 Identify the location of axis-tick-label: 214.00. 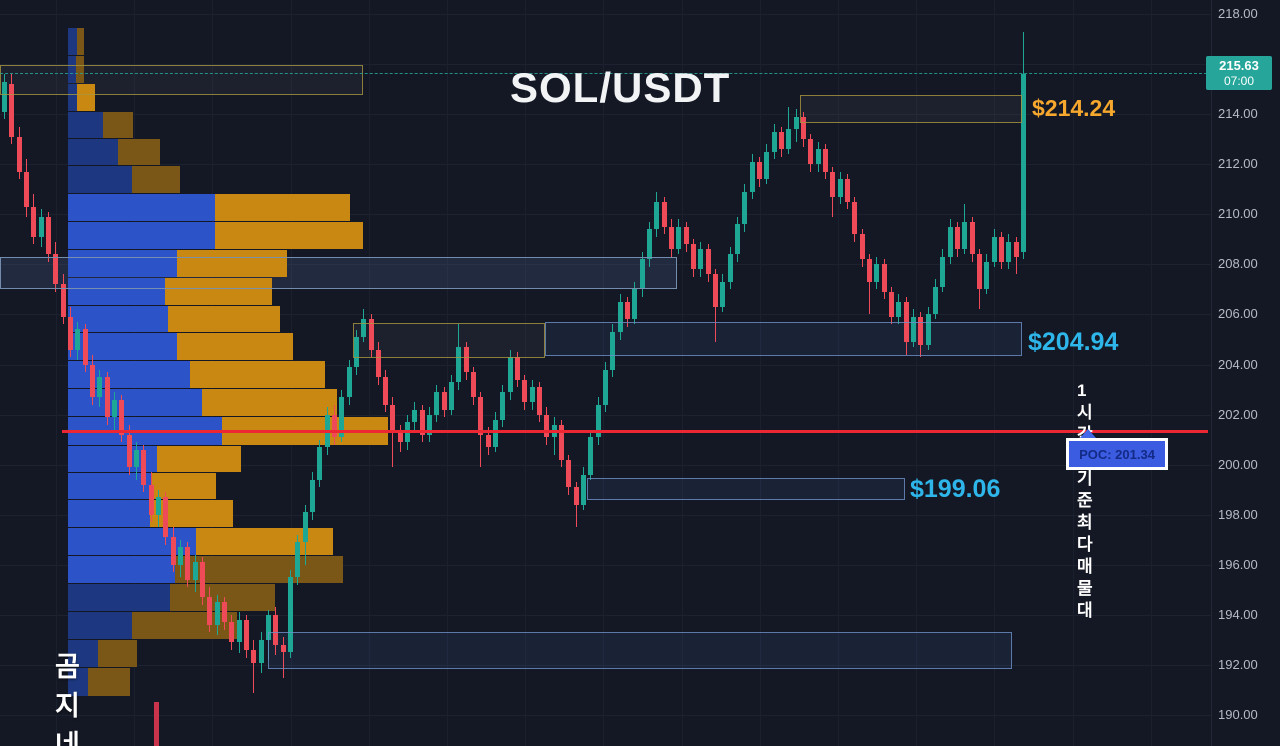
(1238, 114).